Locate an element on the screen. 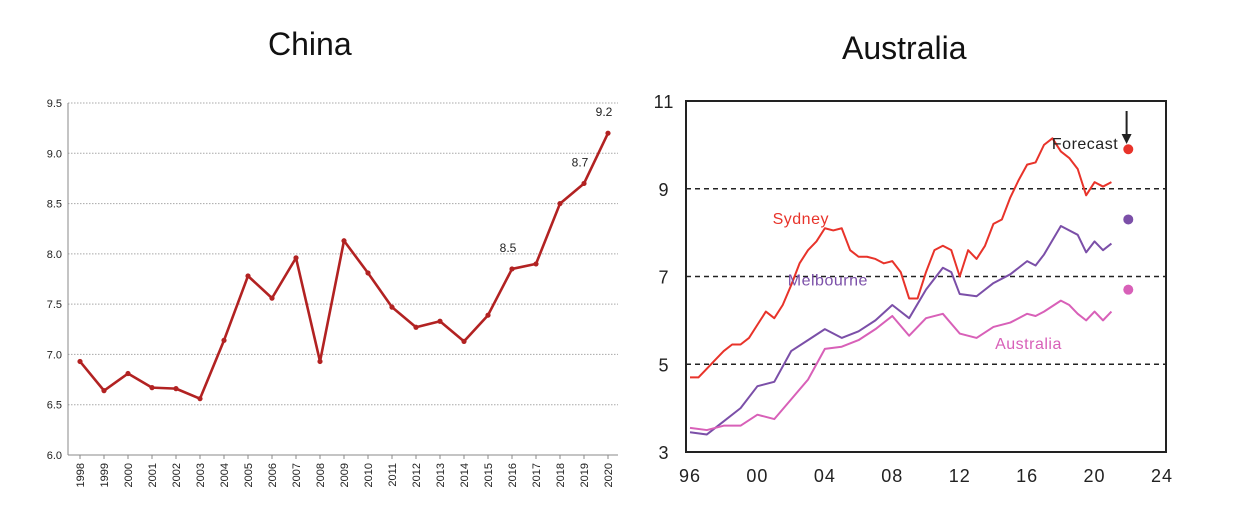  y-tick-label: 6.0 is located at coordinates (54, 456).